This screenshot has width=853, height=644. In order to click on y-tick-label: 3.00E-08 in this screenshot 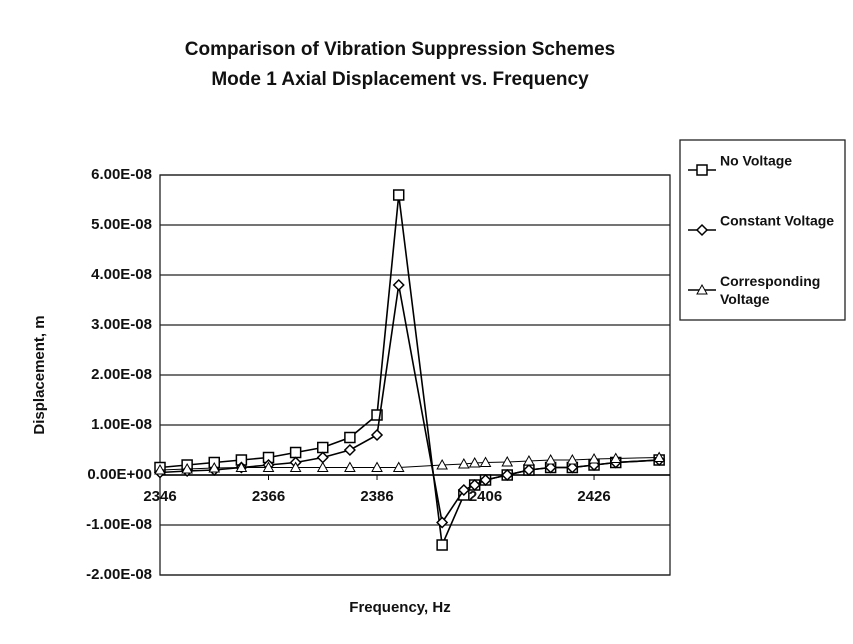, I will do `click(121, 324)`.